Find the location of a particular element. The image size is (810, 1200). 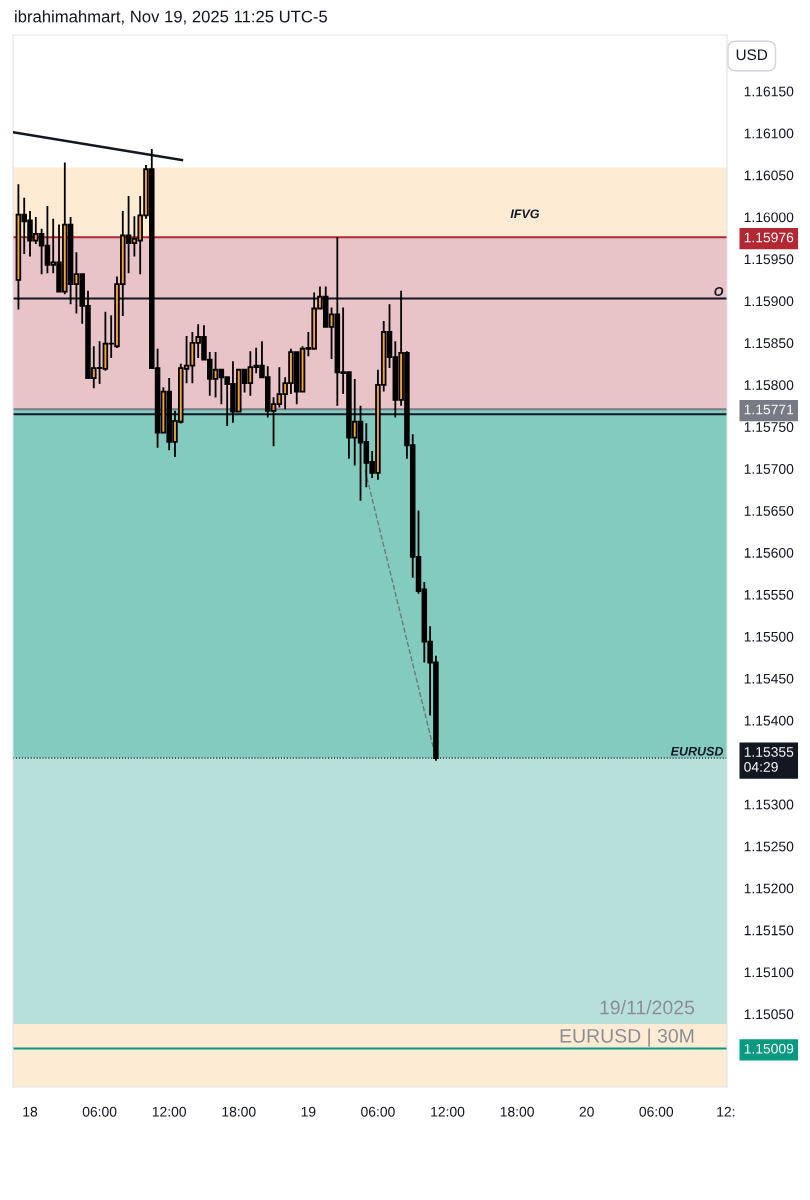

y-tick-label: 1.15650 is located at coordinates (769, 511).